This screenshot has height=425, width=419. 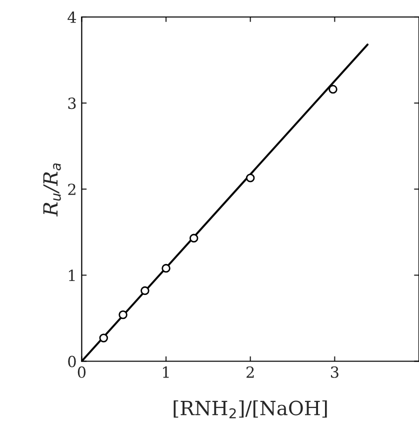 What do you see at coordinates (334, 372) in the screenshot?
I see `x-tick-label: 3` at bounding box center [334, 372].